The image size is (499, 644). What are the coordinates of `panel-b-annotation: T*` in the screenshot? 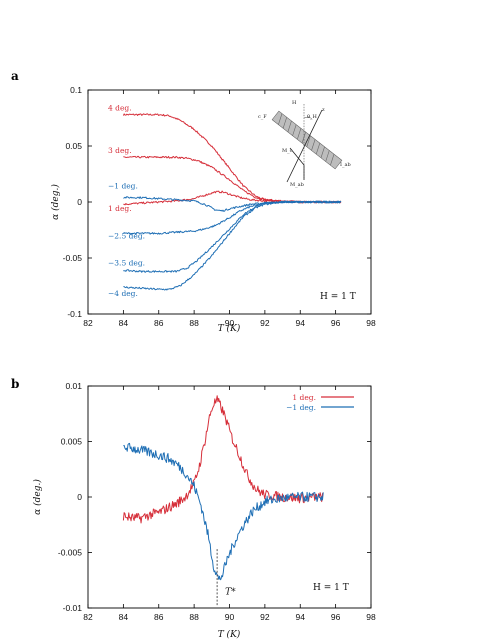 It's located at (226, 577).